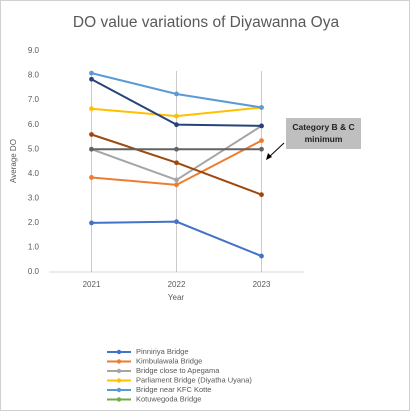 This screenshot has width=410, height=411. What do you see at coordinates (176, 297) in the screenshot?
I see `x-axis-label: Year` at bounding box center [176, 297].